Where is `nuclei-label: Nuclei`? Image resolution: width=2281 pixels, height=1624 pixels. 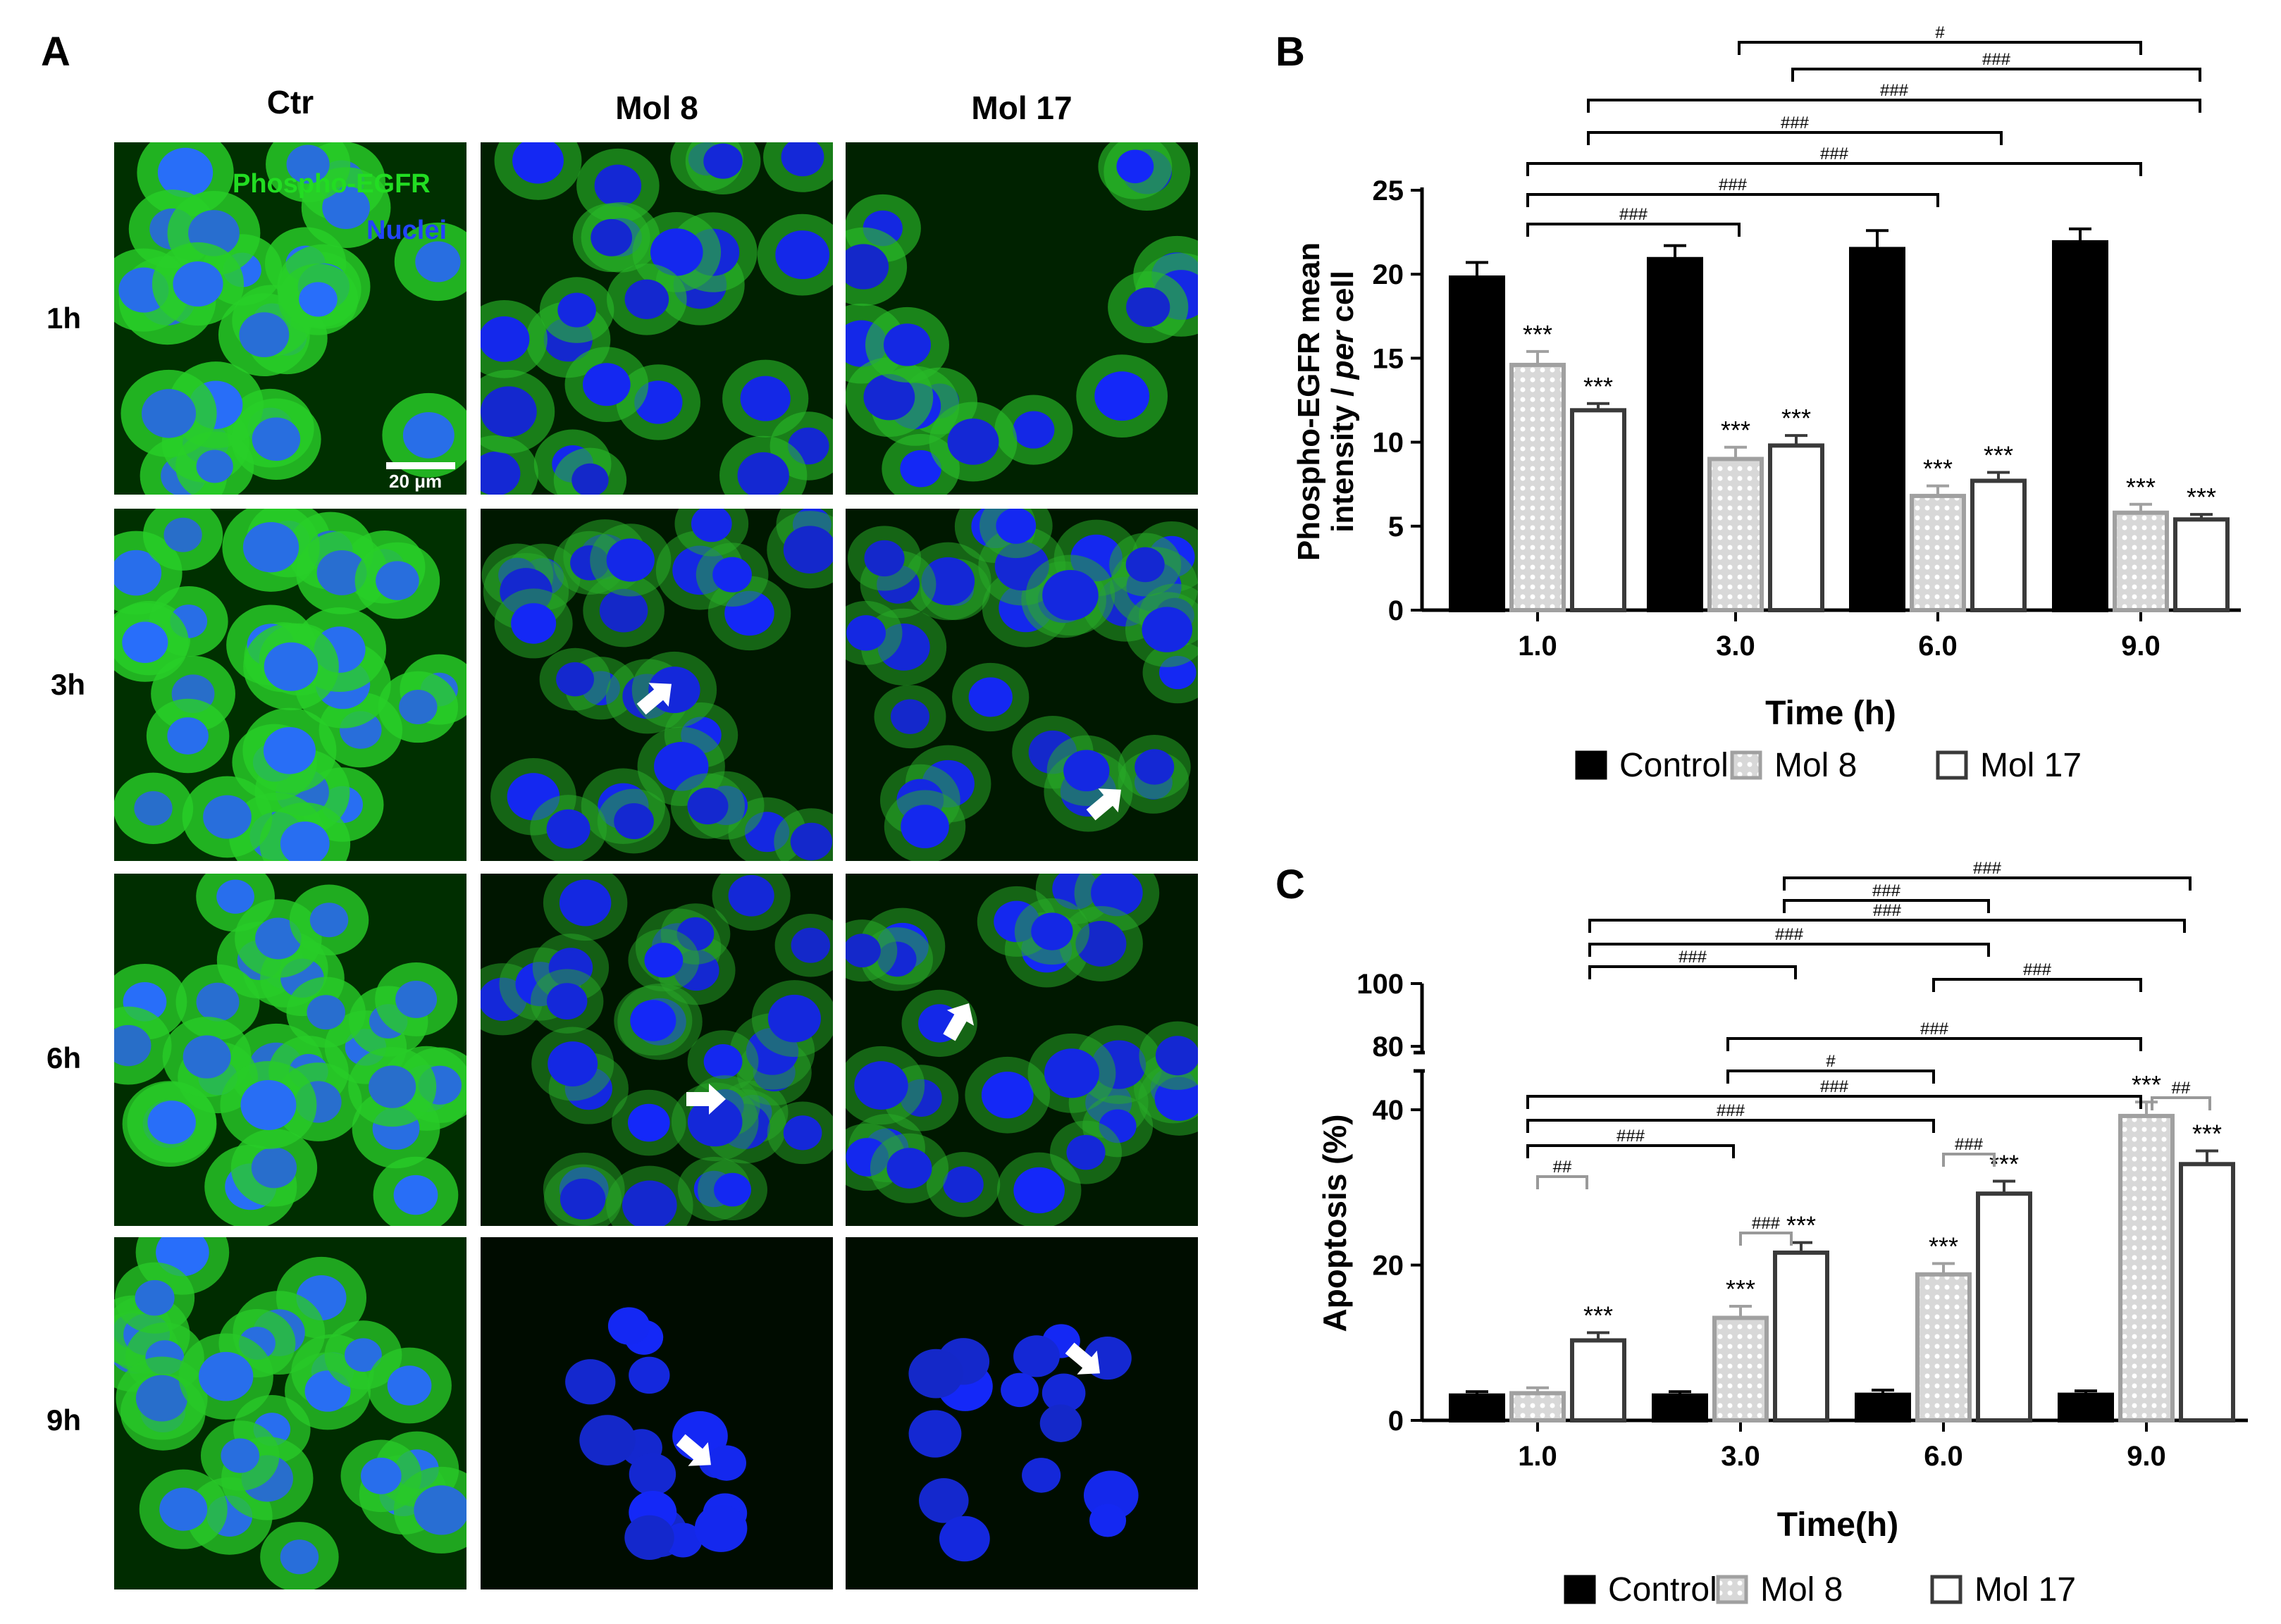
nuclei-label: Nuclei is located at coordinates (406, 230).